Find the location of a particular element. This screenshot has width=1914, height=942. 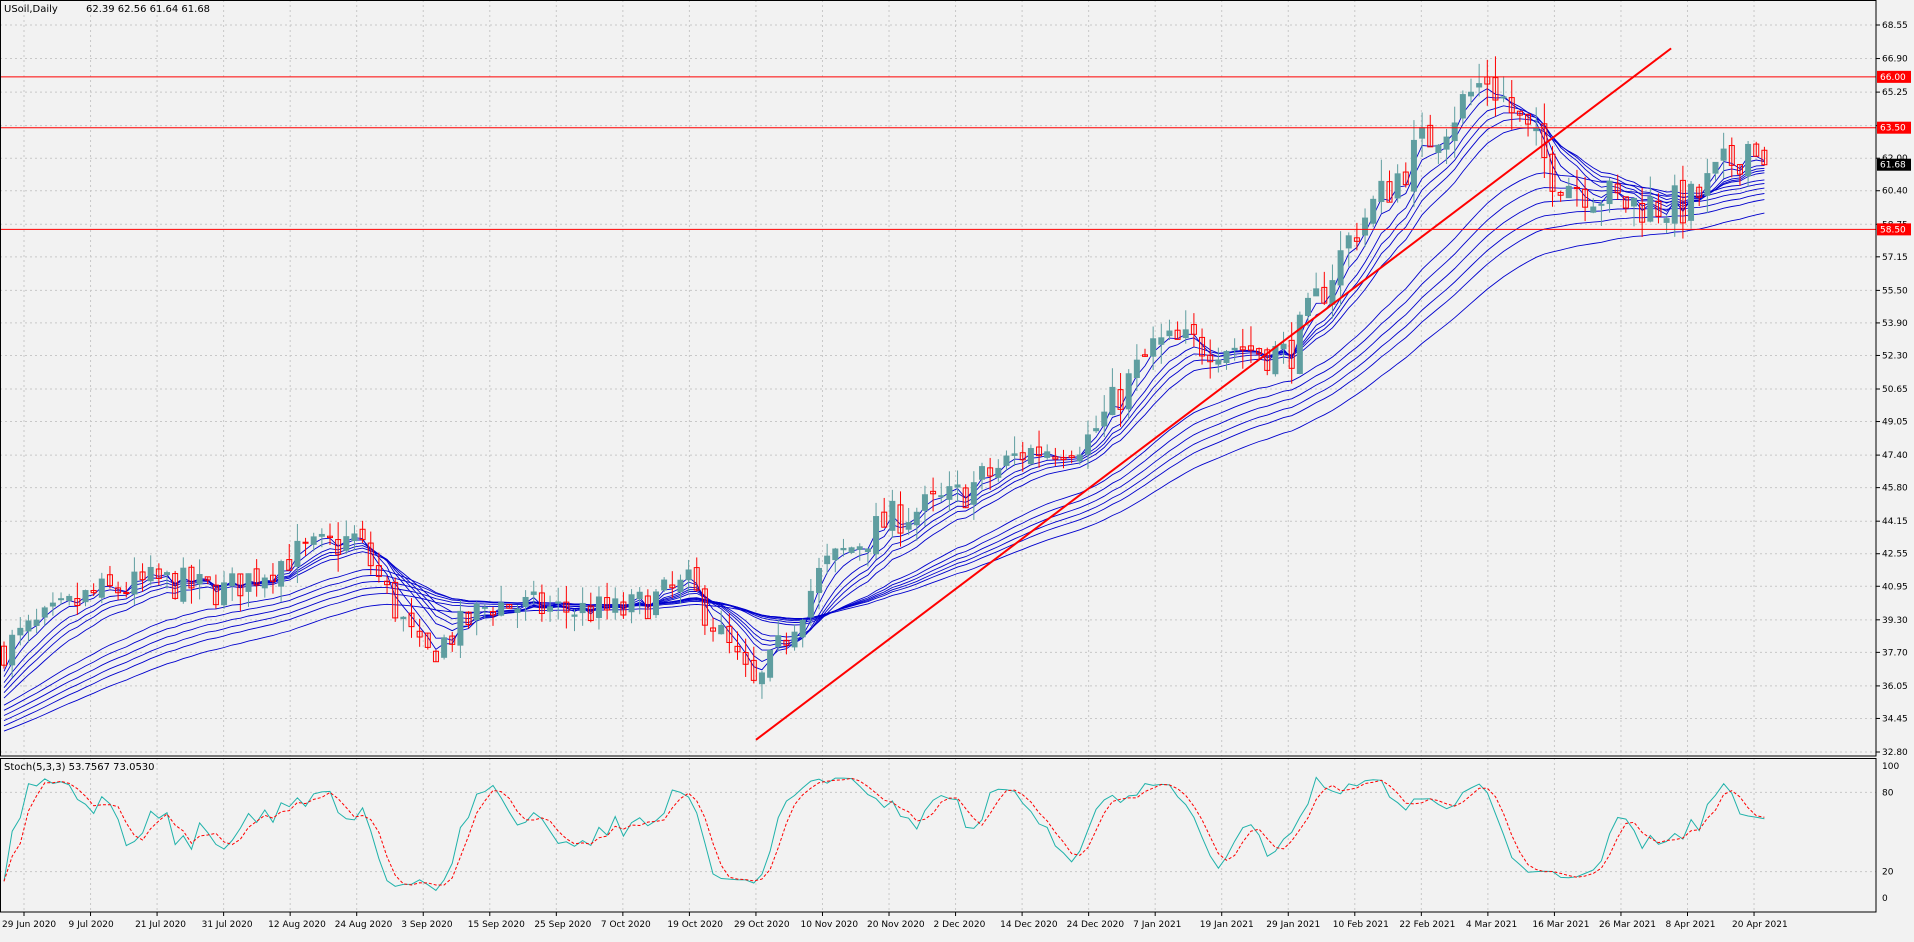

price-level-tag is located at coordinates (1894, 76).